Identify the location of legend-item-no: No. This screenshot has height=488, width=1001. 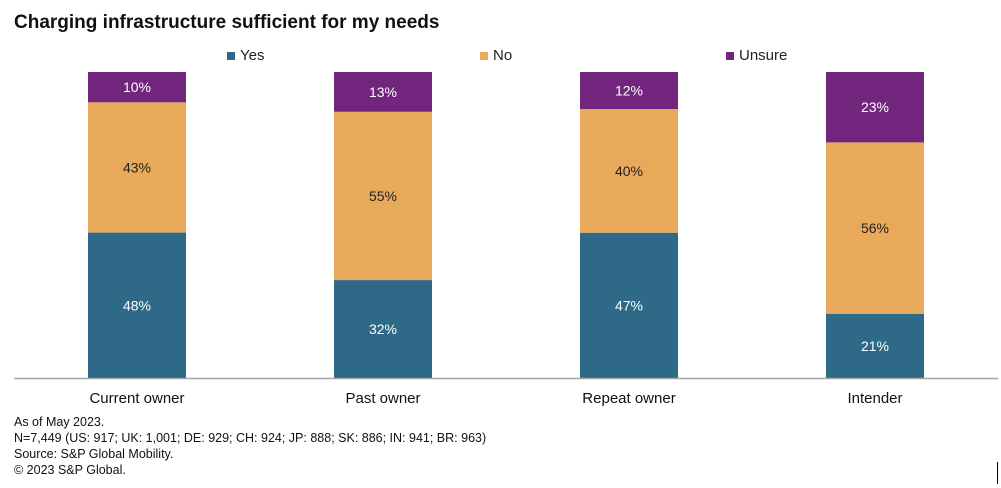
(496, 55).